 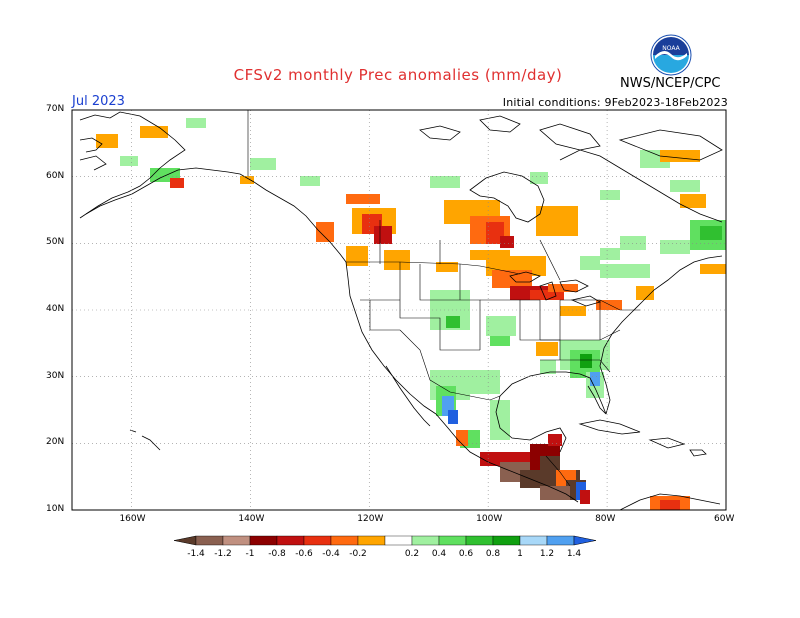 What do you see at coordinates (671, 48) in the screenshot?
I see `noaa-logo-text: NOAA` at bounding box center [671, 48].